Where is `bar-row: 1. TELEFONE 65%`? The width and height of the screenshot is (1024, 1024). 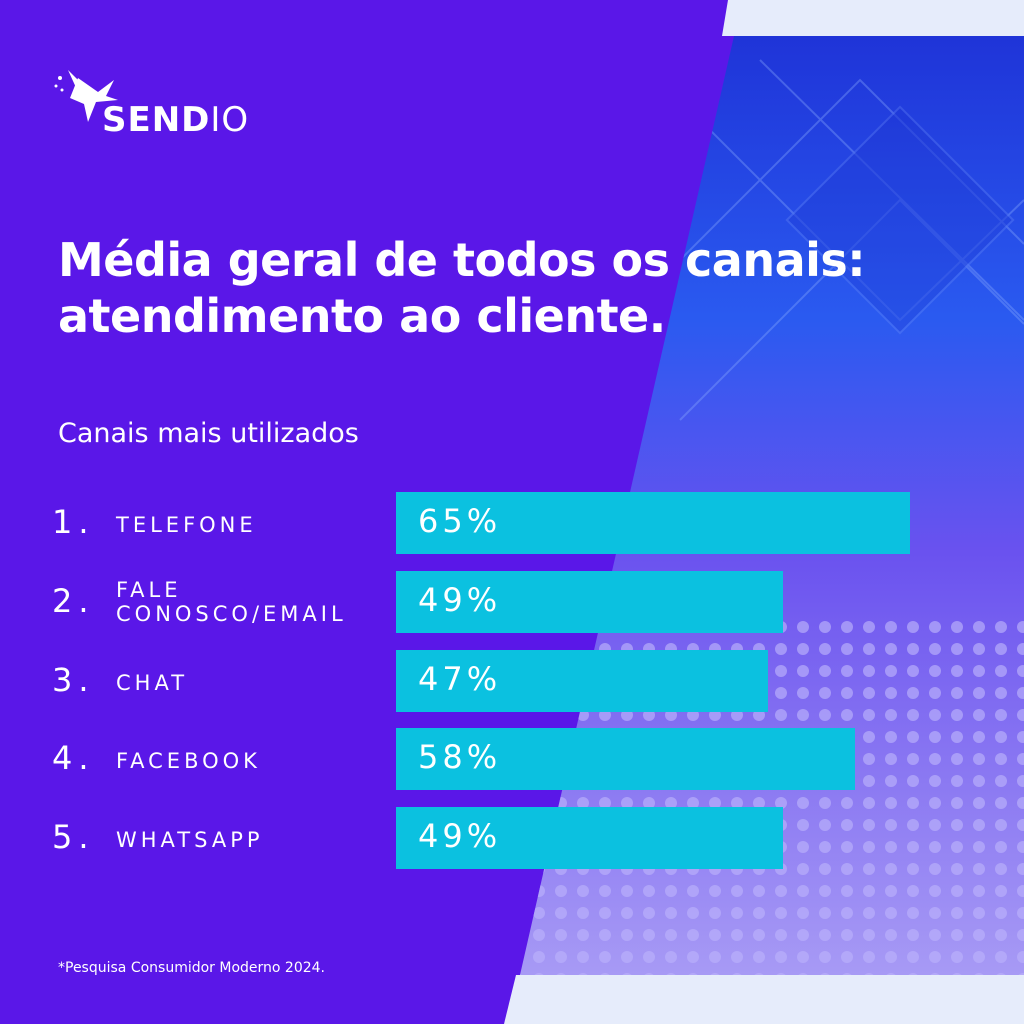
bar-row: 1. TELEFONE 65% is located at coordinates (512, 523).